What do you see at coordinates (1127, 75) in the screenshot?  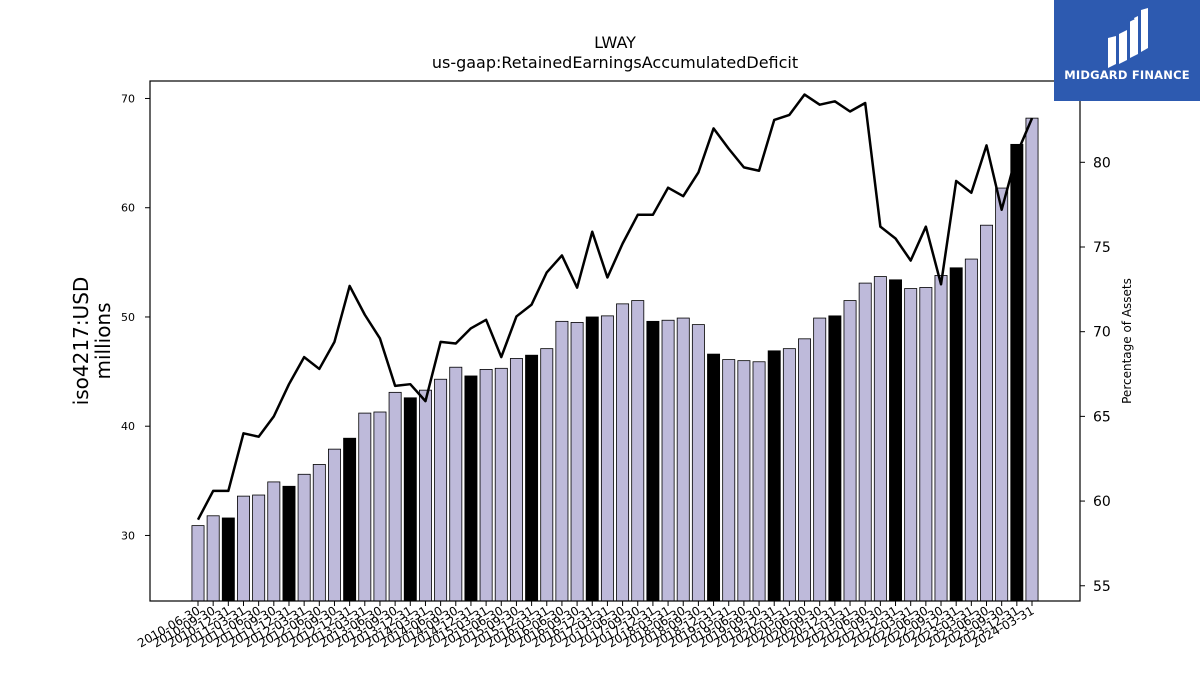 I see `logo-text: MIDGARD FINANCE` at bounding box center [1127, 75].